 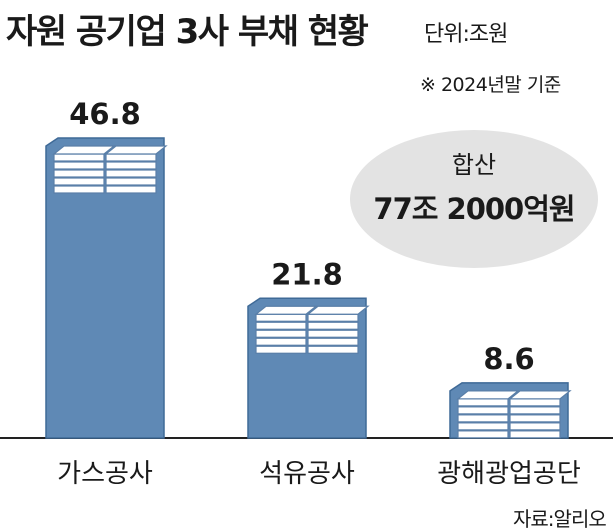 I want to click on category-label: 석유공사, so click(x=307, y=474).